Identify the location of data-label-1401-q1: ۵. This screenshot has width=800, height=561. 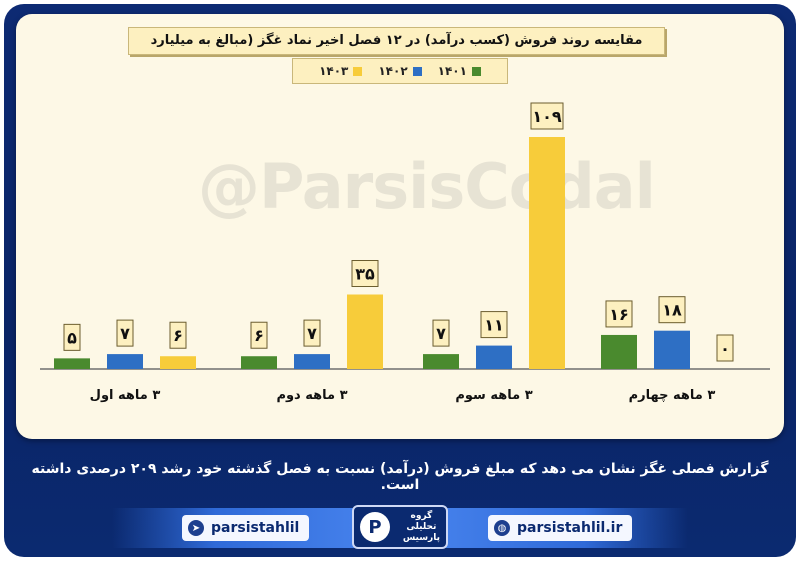
(72, 337).